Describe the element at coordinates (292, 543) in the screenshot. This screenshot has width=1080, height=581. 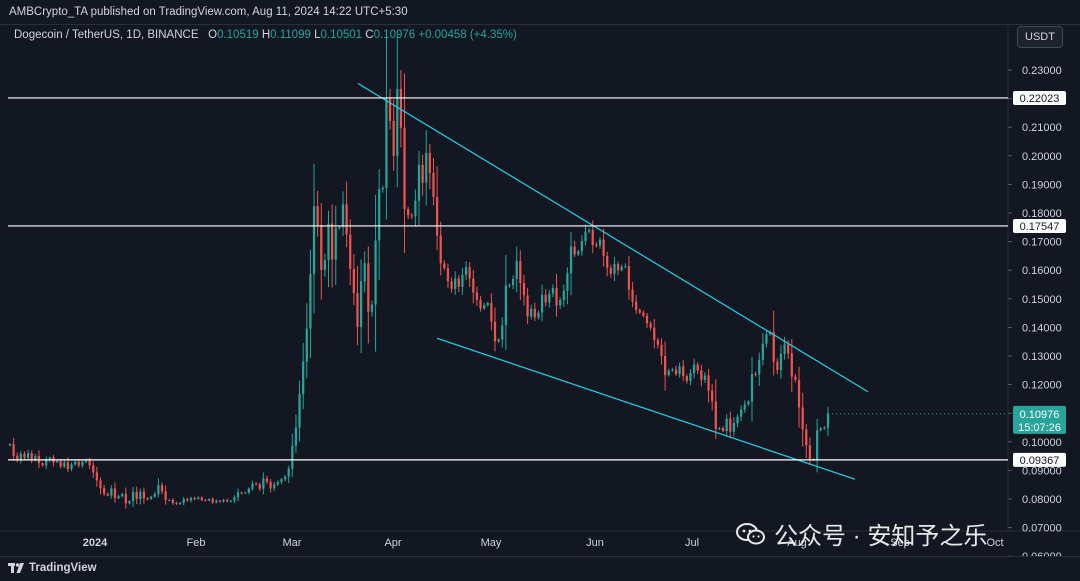
I see `time-tick-label: Mar` at that location.